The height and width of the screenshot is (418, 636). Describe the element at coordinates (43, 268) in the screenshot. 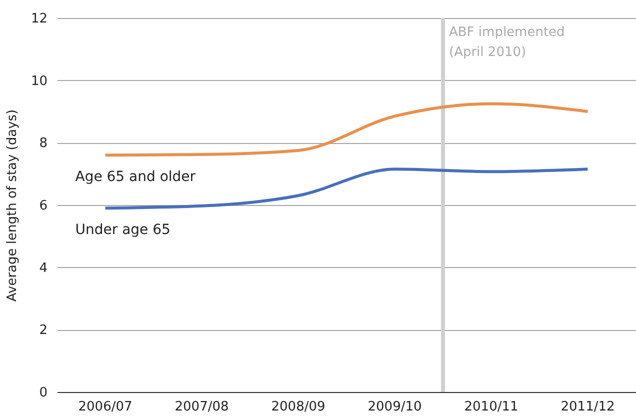

I see `y-tick-label: 4` at that location.